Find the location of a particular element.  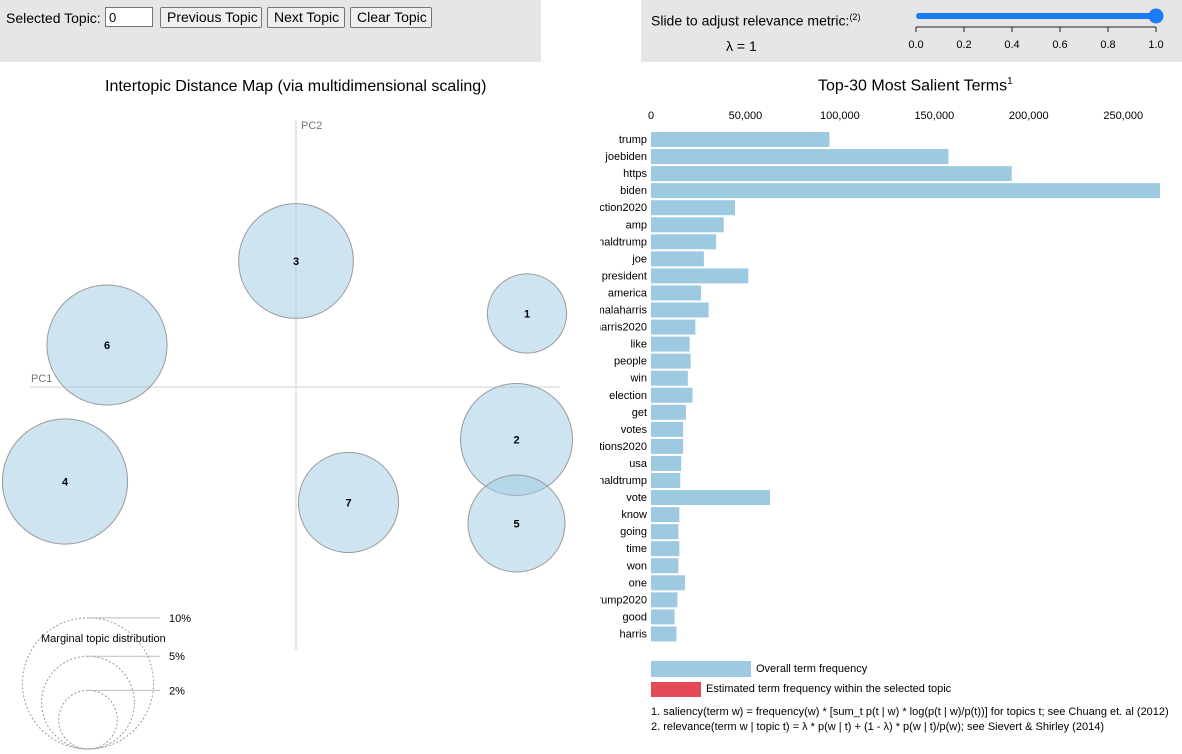

topic-5: 5 is located at coordinates (516, 523).